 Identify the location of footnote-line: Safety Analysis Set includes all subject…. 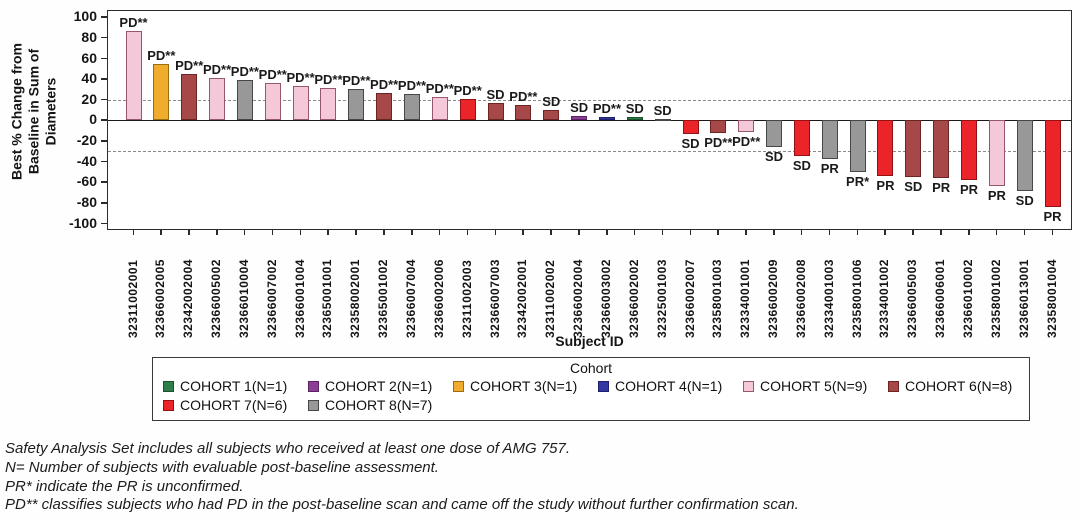
(288, 448).